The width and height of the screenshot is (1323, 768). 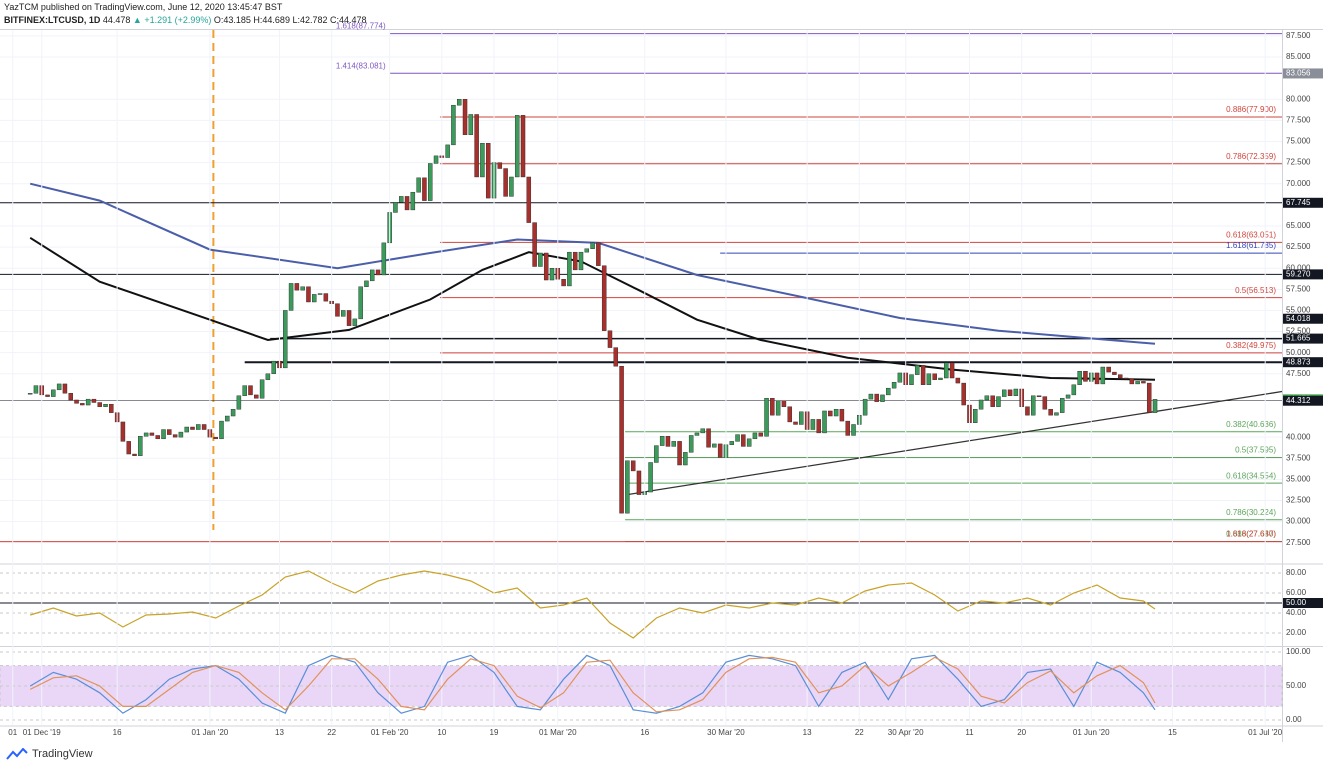 What do you see at coordinates (1298, 318) in the screenshot?
I see `price-box-label: 54.018` at bounding box center [1298, 318].